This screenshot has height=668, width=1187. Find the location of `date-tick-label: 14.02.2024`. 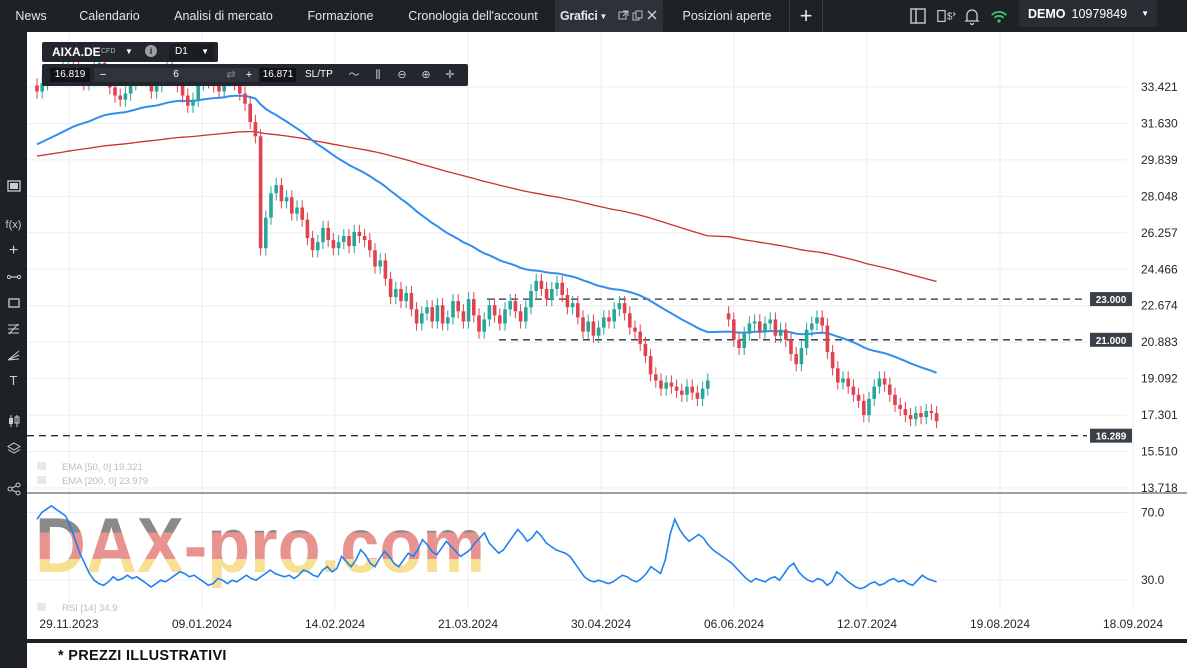

date-tick-label: 14.02.2024 is located at coordinates (335, 624).